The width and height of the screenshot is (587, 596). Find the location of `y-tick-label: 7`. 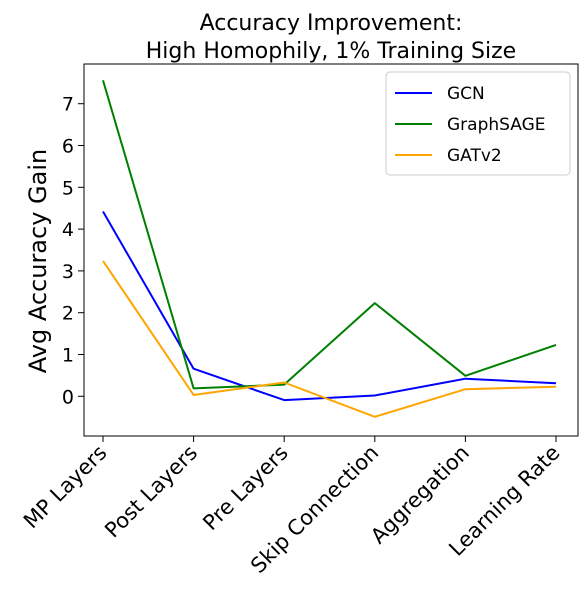

y-tick-label: 7 is located at coordinates (68, 105).